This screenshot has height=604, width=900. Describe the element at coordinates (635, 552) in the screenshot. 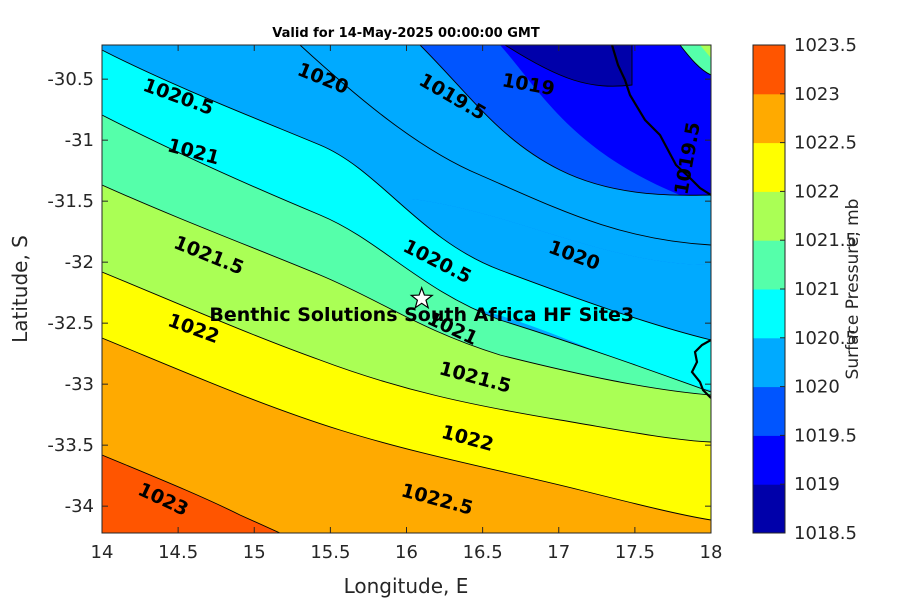

I see `x-tick-label: 17.5` at that location.